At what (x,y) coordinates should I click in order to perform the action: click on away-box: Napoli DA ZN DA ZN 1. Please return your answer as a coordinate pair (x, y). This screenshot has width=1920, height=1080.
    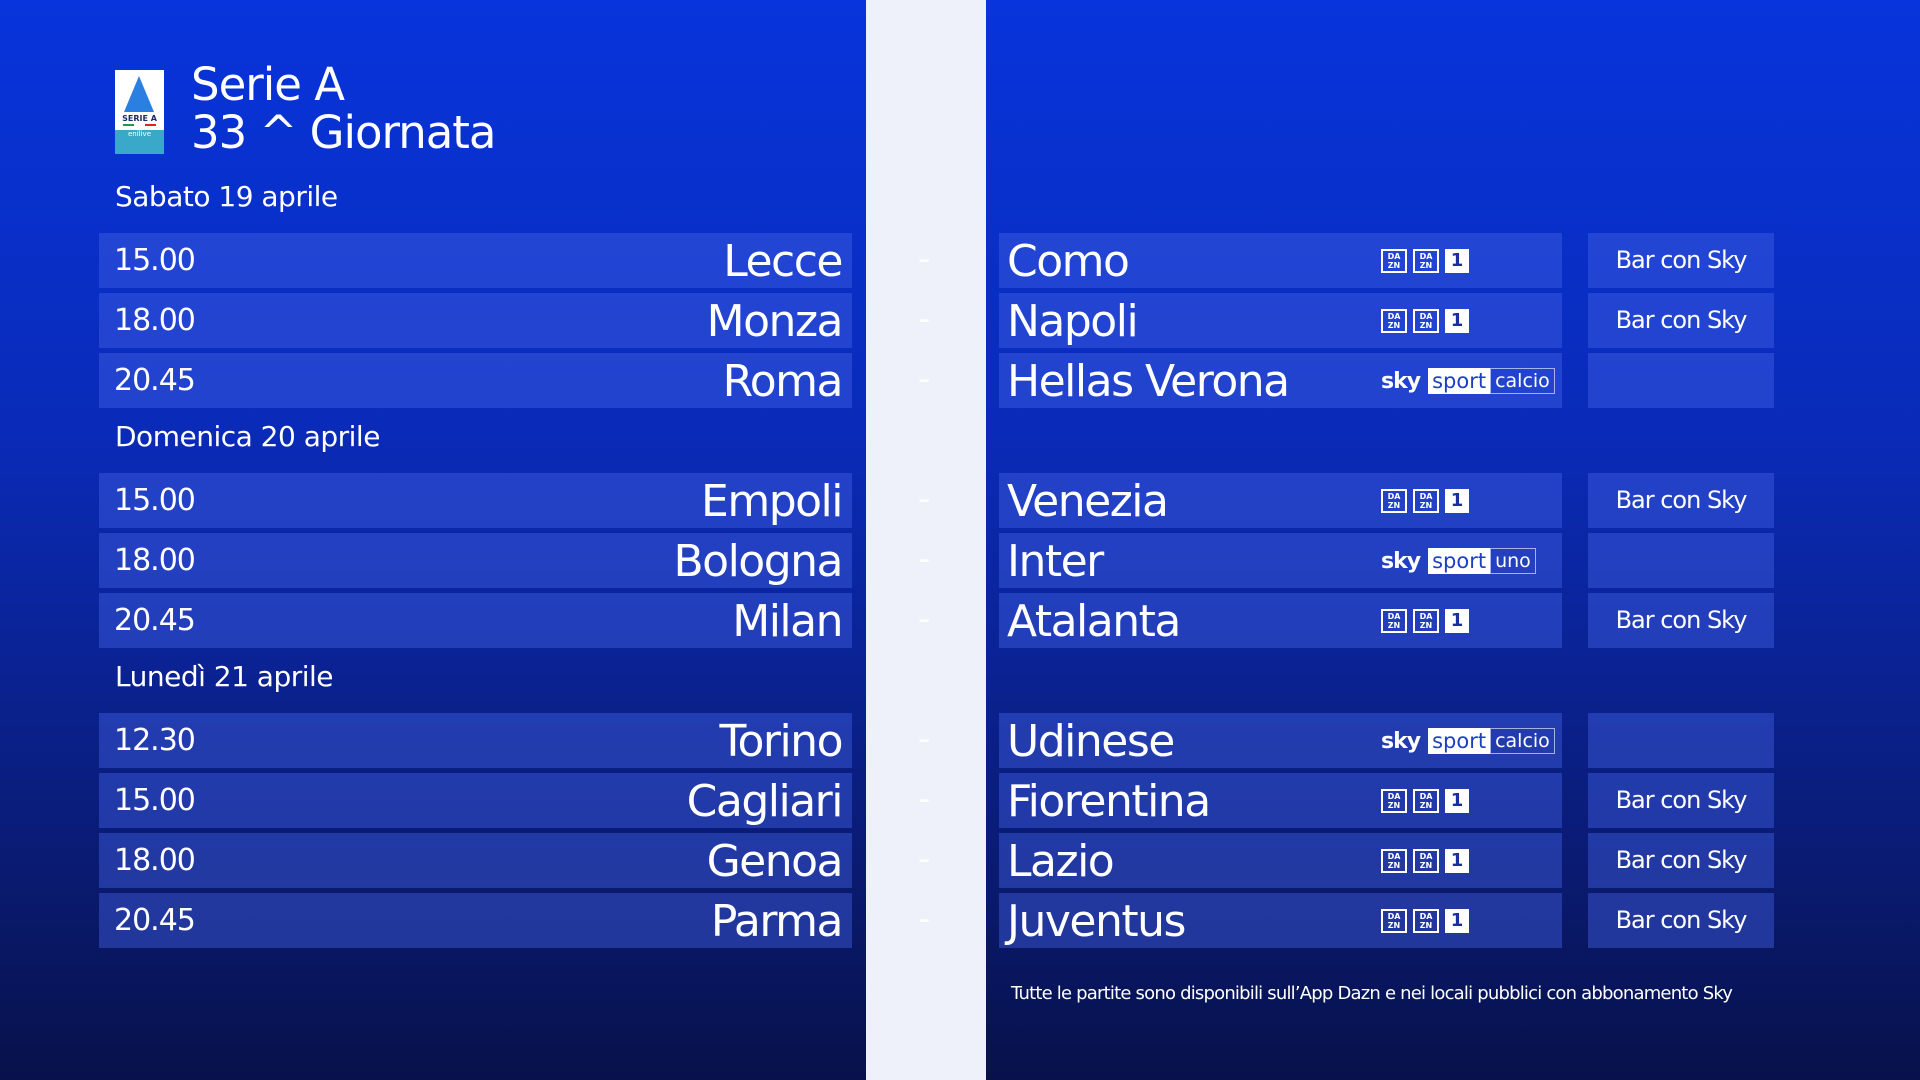
    Looking at the image, I should click on (1280, 320).